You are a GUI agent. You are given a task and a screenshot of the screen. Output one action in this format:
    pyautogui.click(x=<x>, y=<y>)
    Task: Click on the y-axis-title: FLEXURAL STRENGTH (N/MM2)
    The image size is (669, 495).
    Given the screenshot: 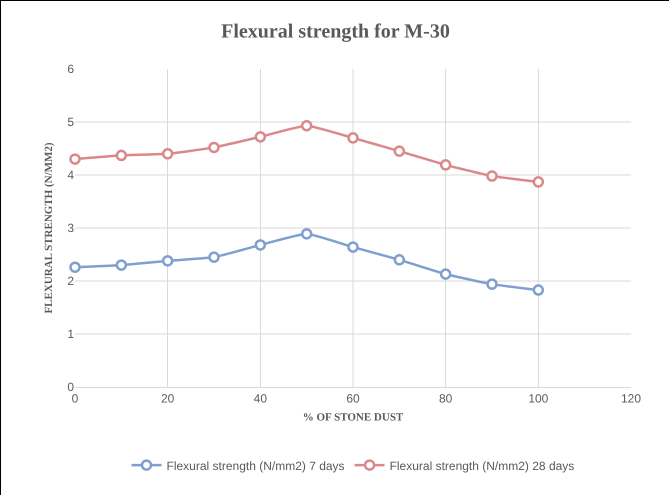 What is the action you would take?
    pyautogui.click(x=48, y=228)
    